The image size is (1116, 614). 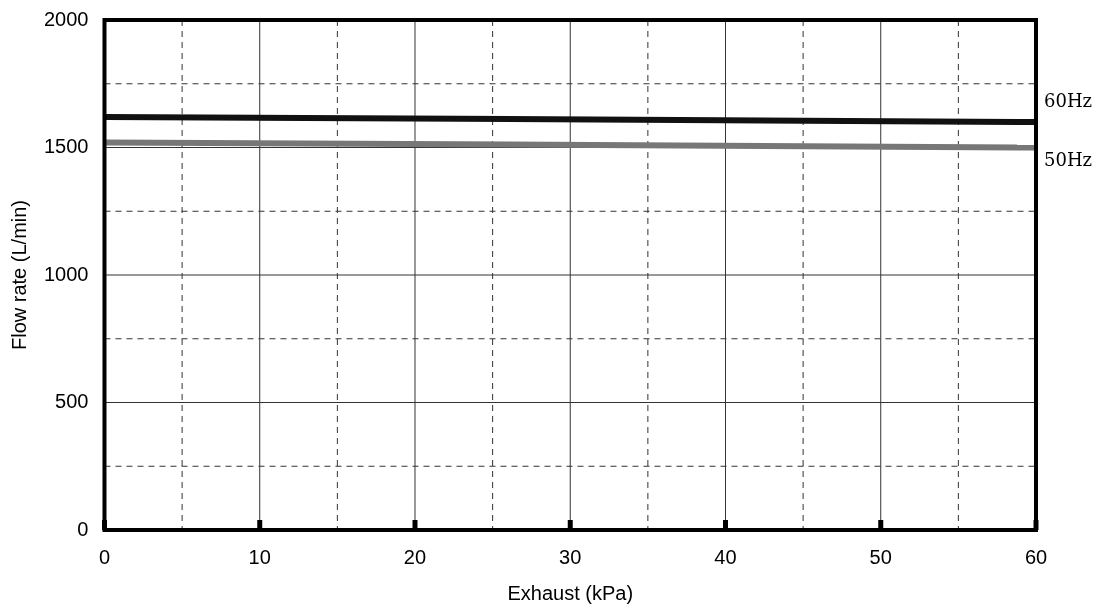 What do you see at coordinates (66, 146) in the screenshot?
I see `y-tick-label: 1500` at bounding box center [66, 146].